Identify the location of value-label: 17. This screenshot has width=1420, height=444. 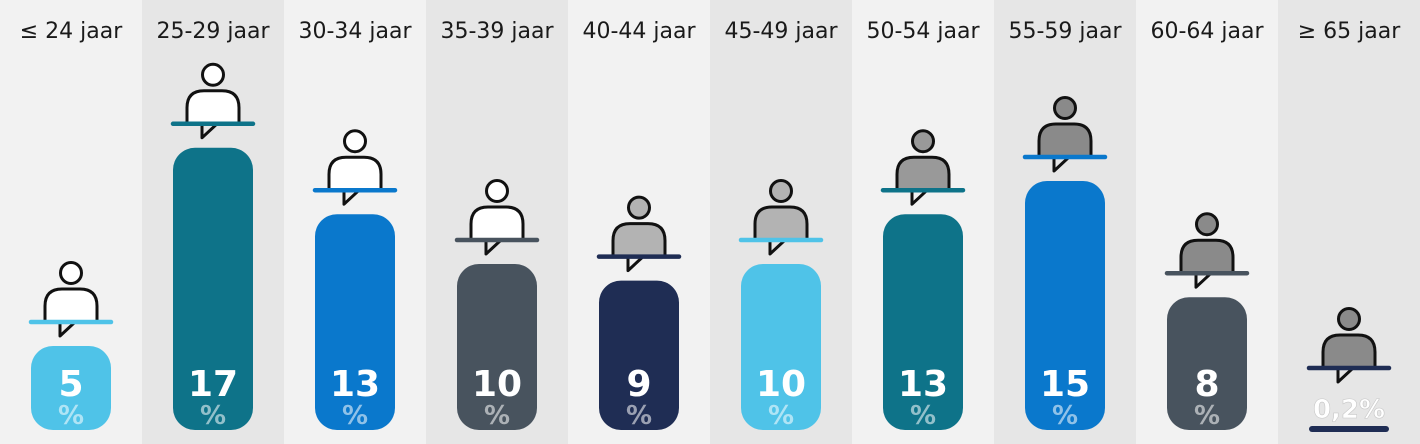
(213, 384).